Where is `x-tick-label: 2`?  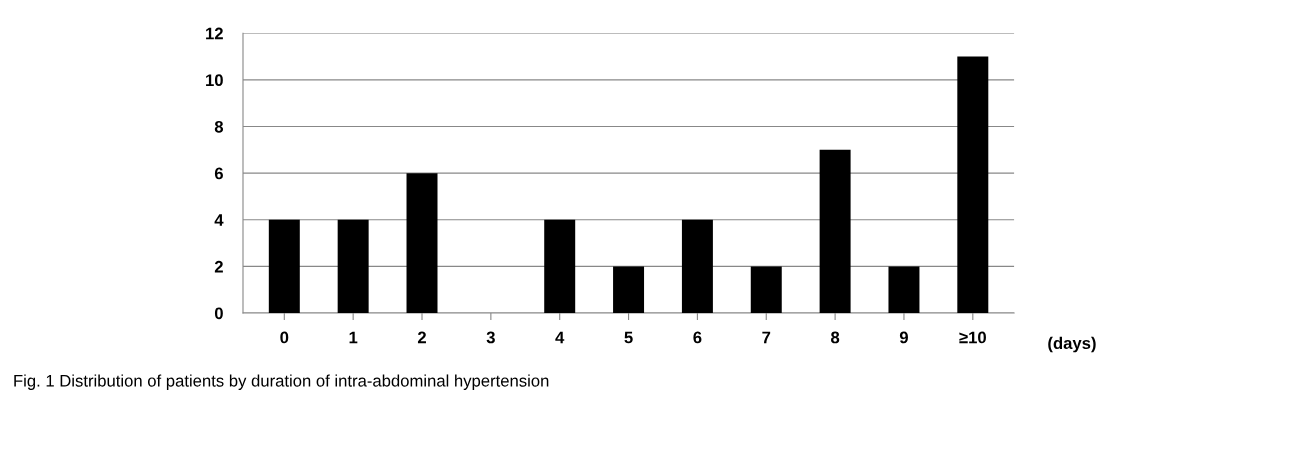 x-tick-label: 2 is located at coordinates (421, 337).